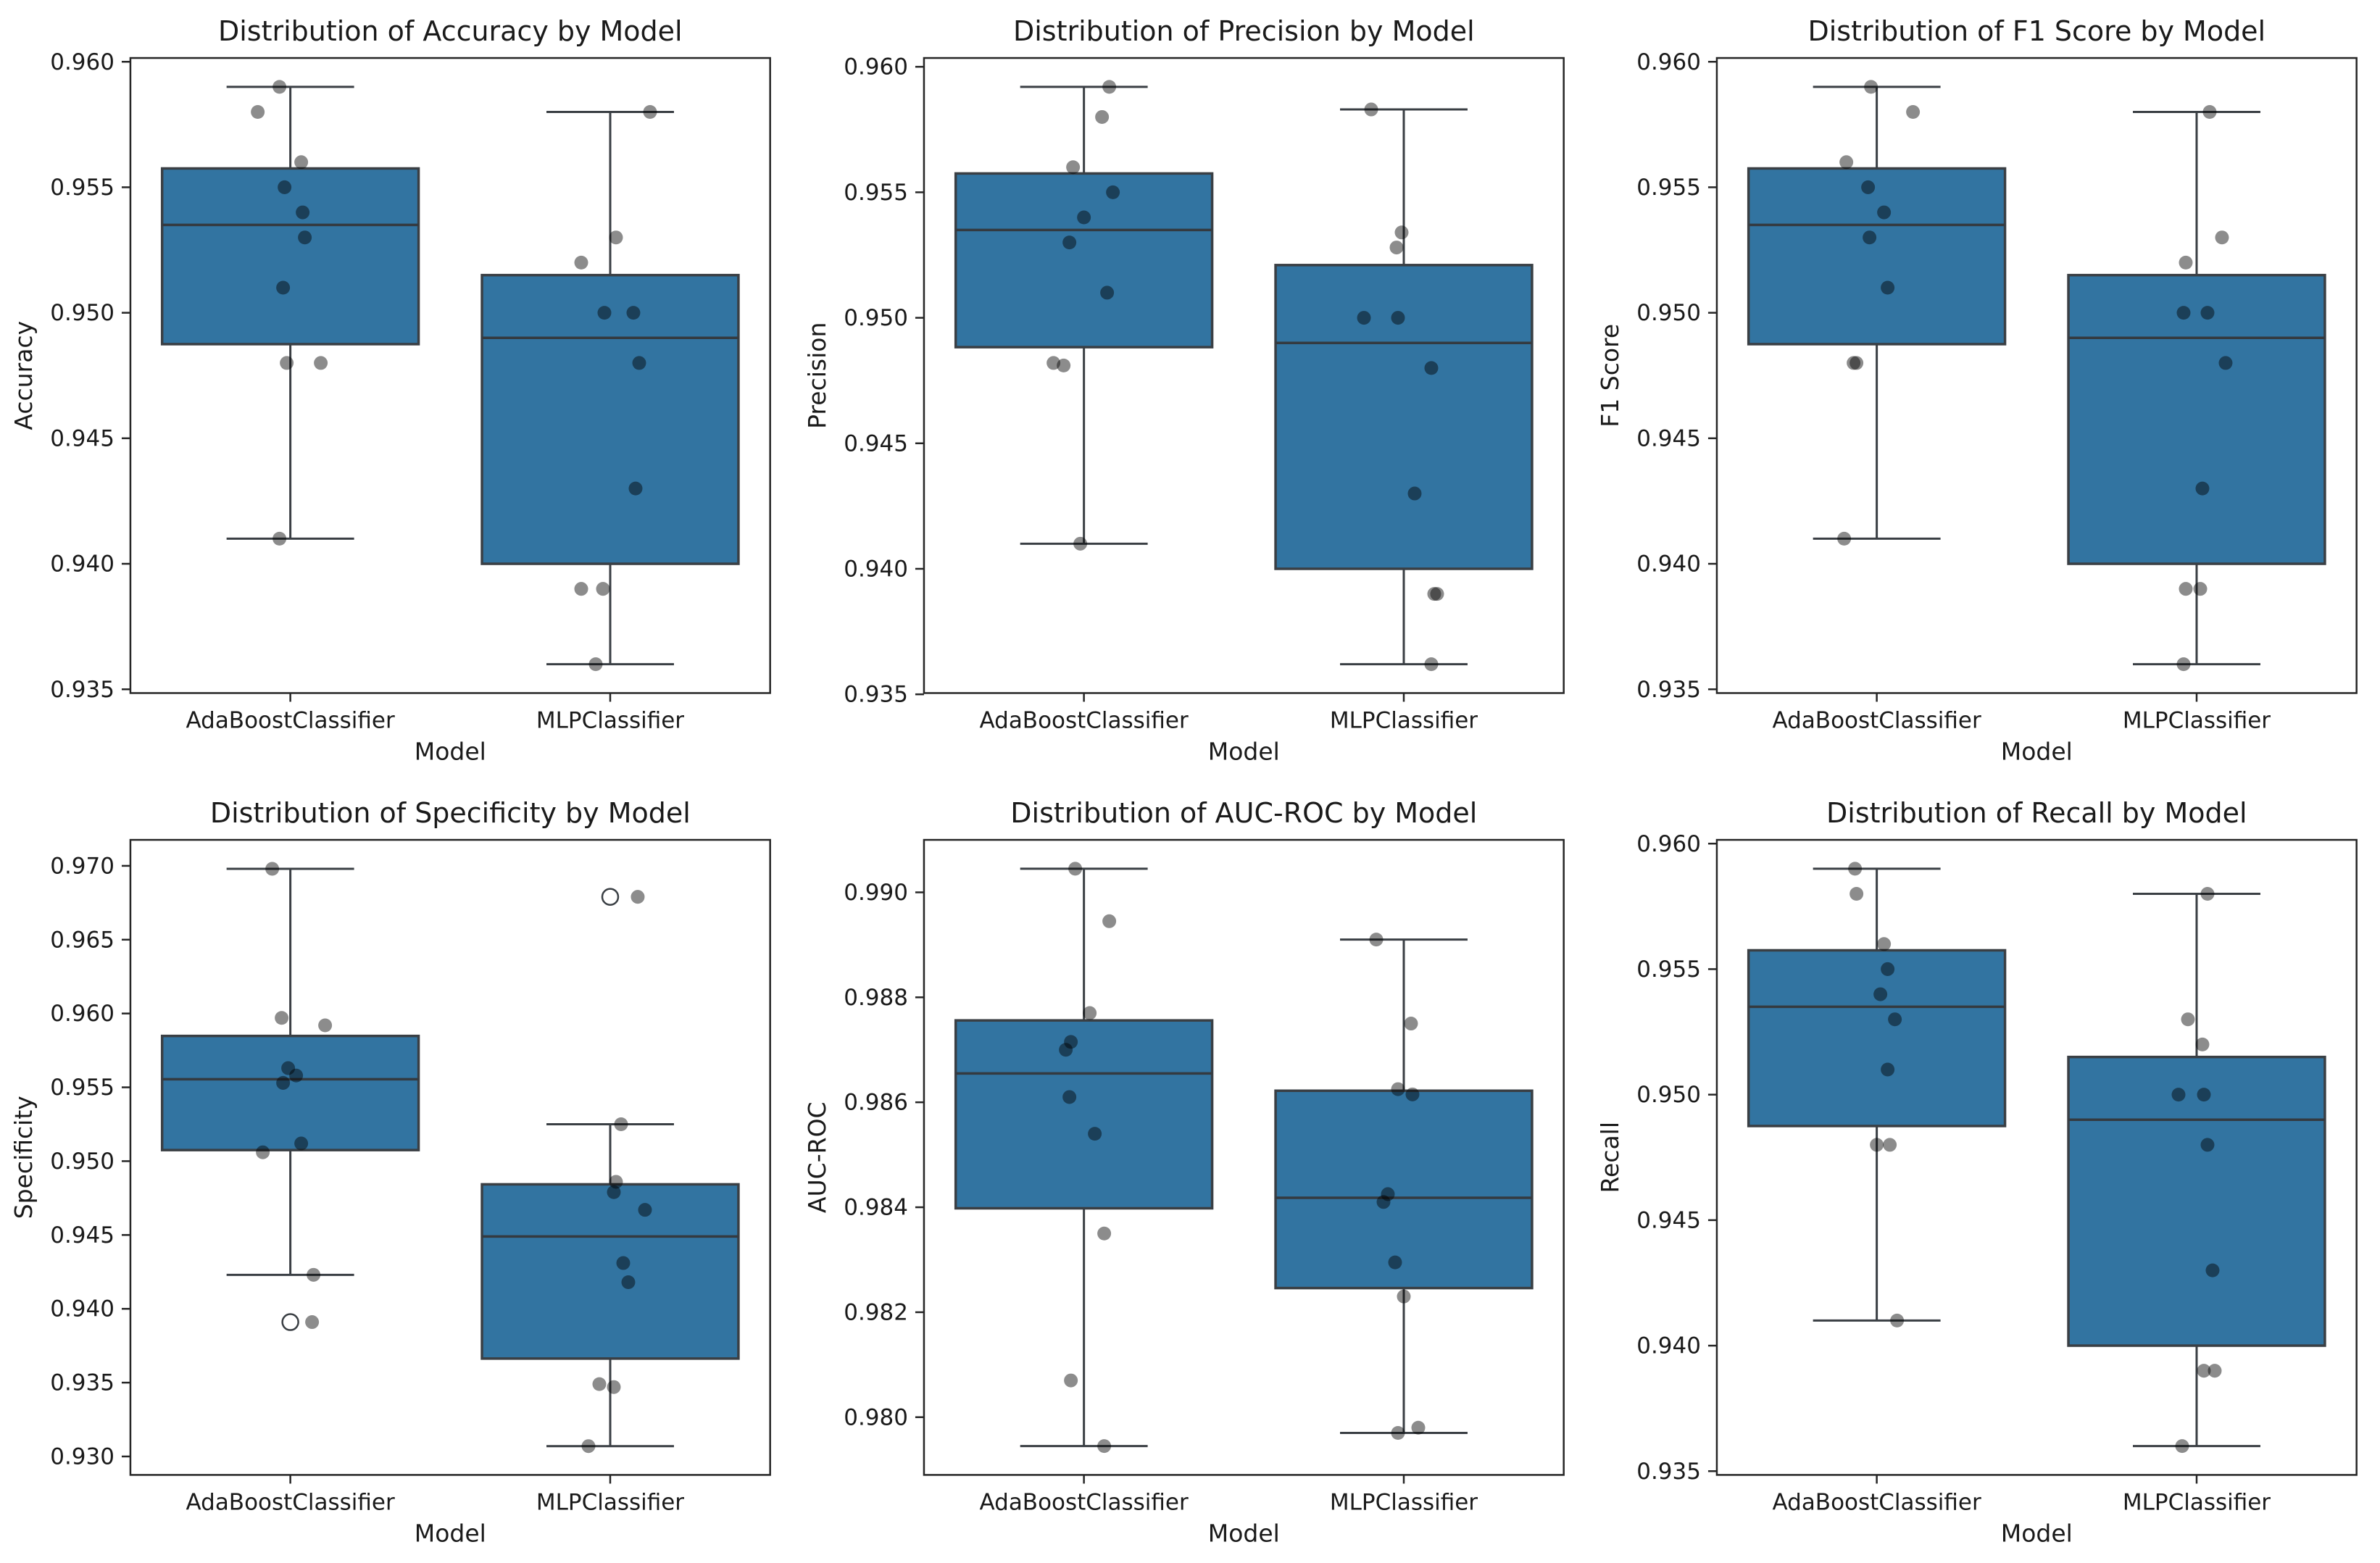  Describe the element at coordinates (82, 1161) in the screenshot. I see `y-tick-label: 0.950` at that location.